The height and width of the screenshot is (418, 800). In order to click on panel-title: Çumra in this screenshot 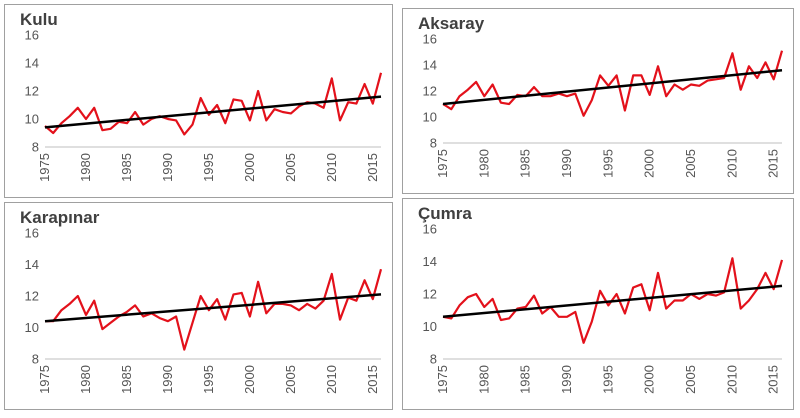, I will do `click(445, 213)`.